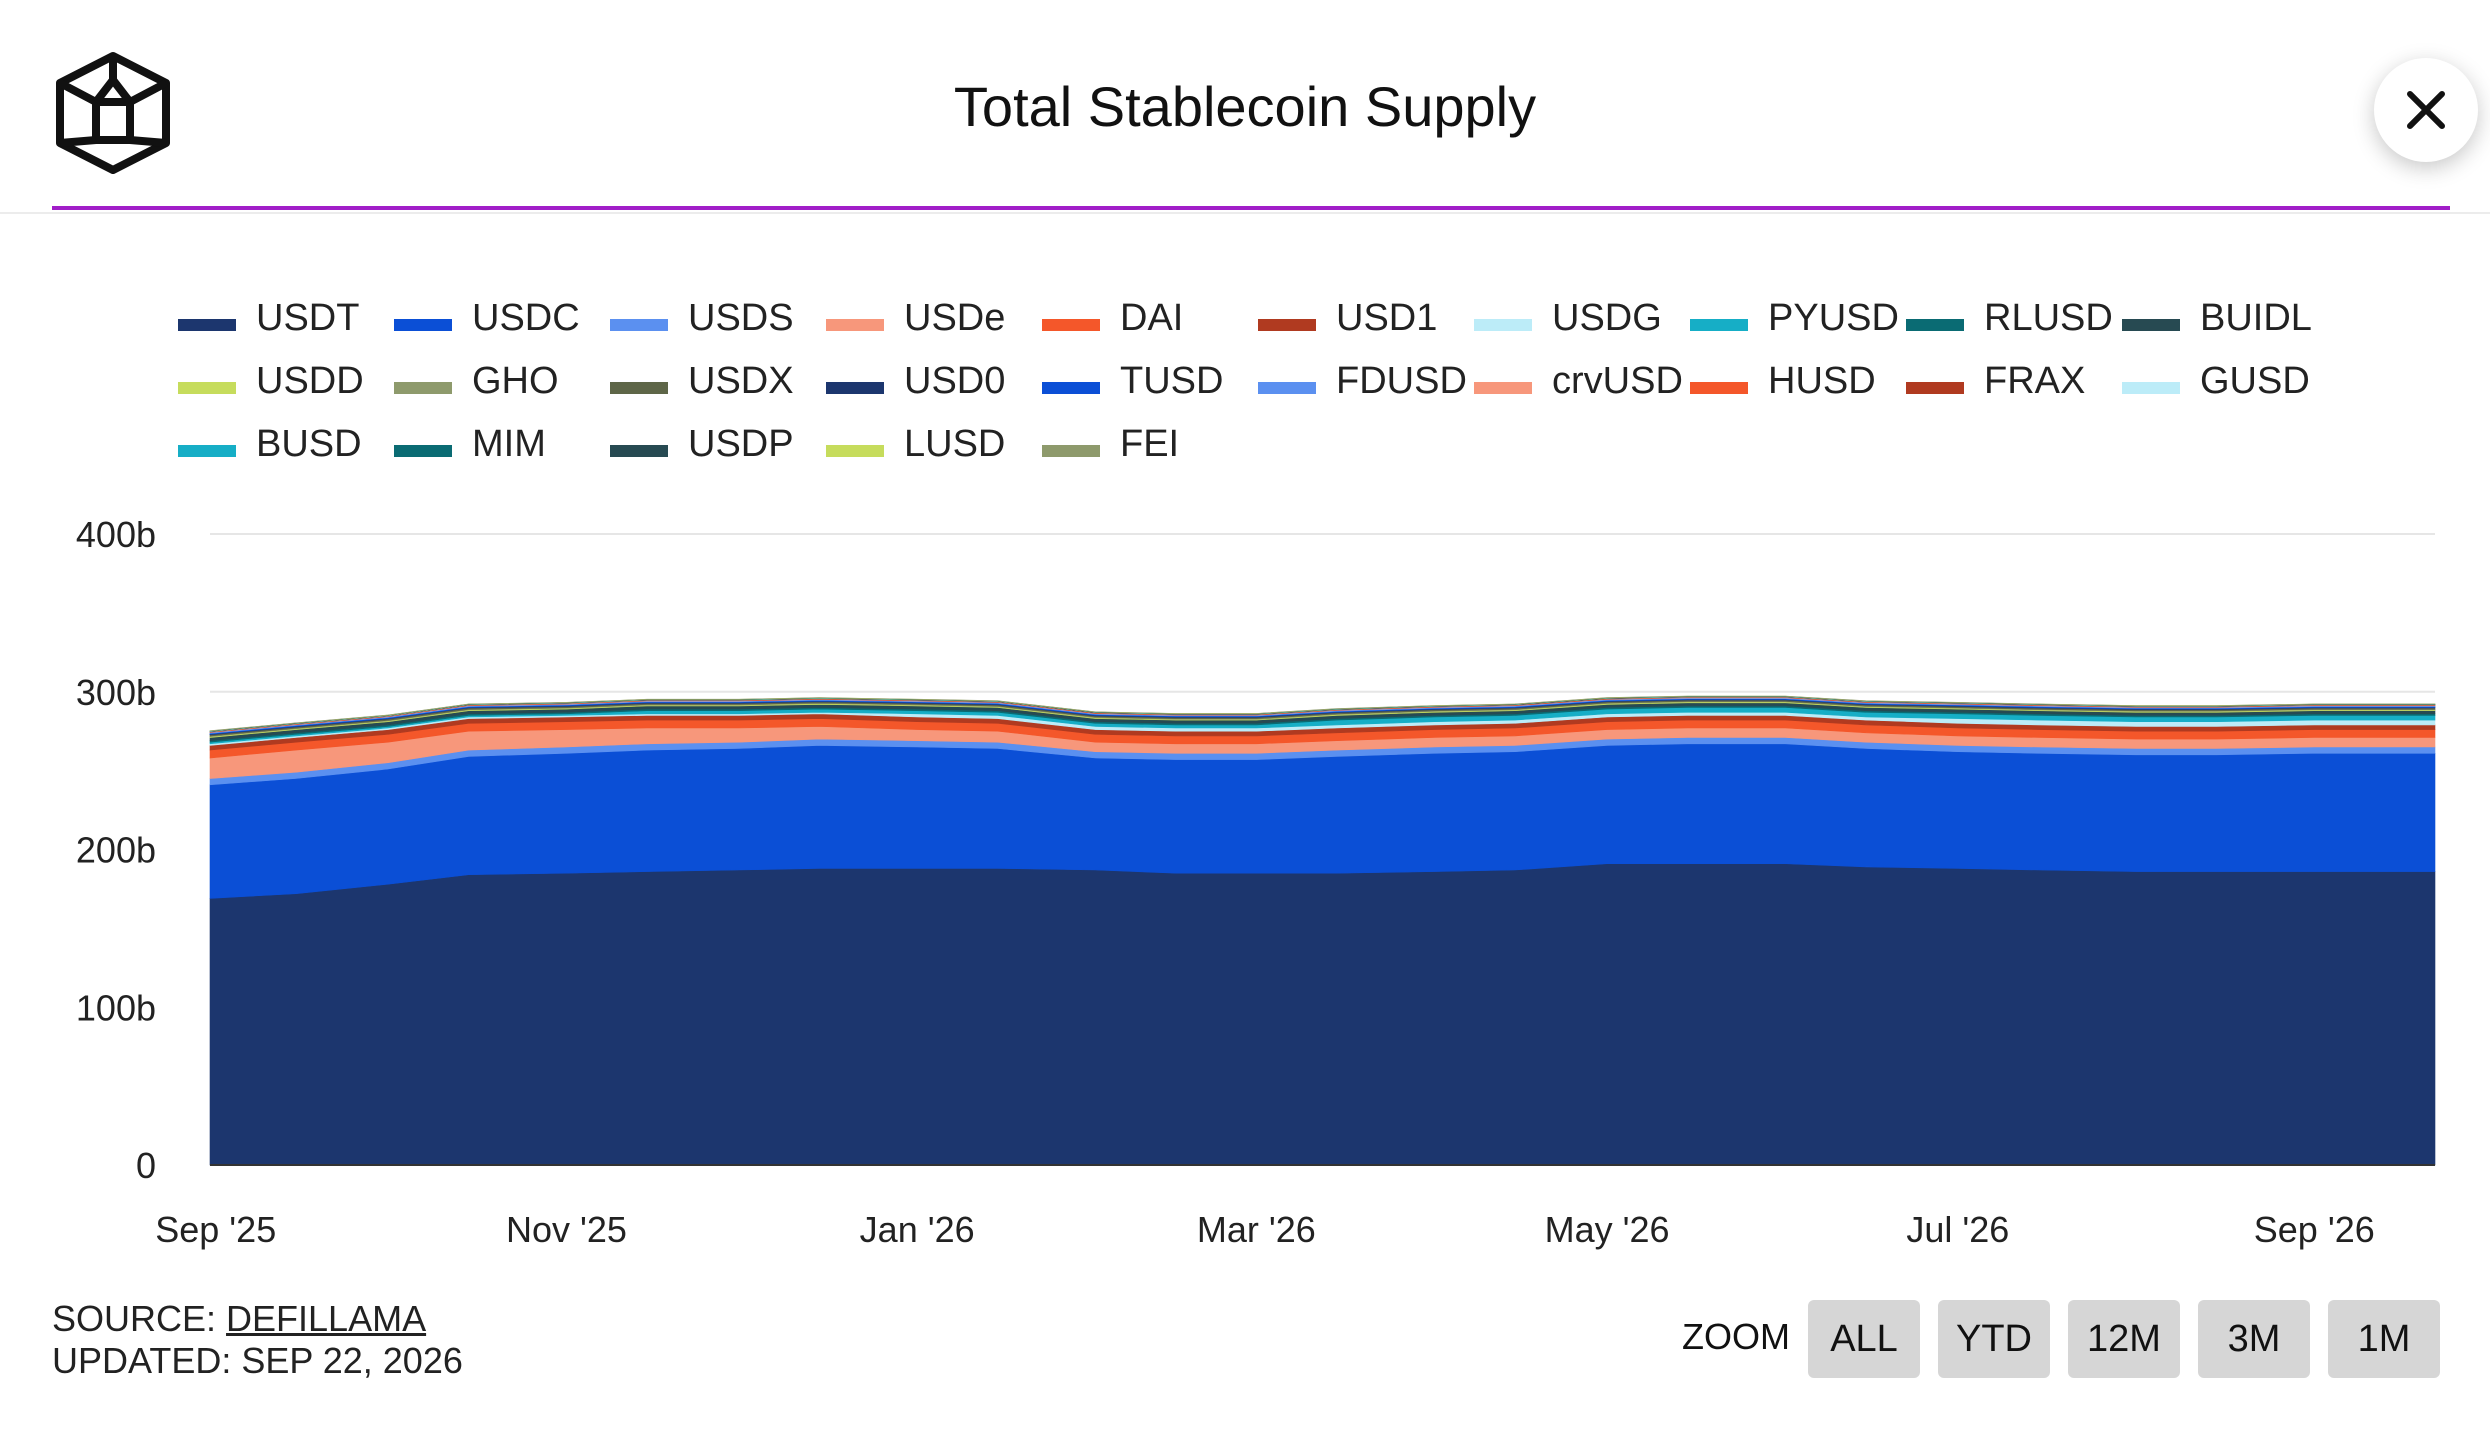 Image resolution: width=2490 pixels, height=1431 pixels. I want to click on y-tick-label: 100b, so click(116, 1007).